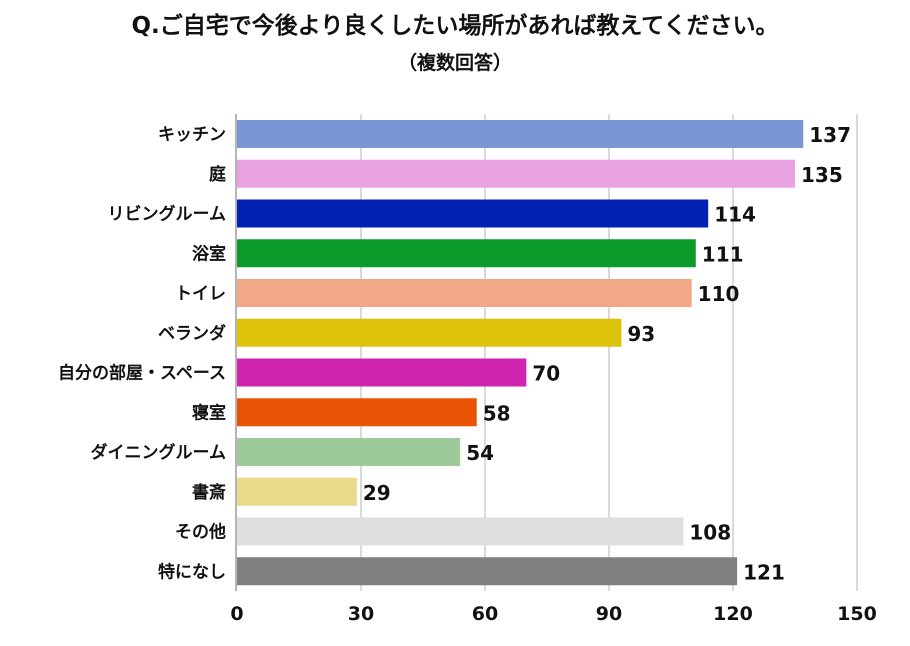 This screenshot has width=910, height=646. I want to click on category-label: キッチン, so click(192, 135).